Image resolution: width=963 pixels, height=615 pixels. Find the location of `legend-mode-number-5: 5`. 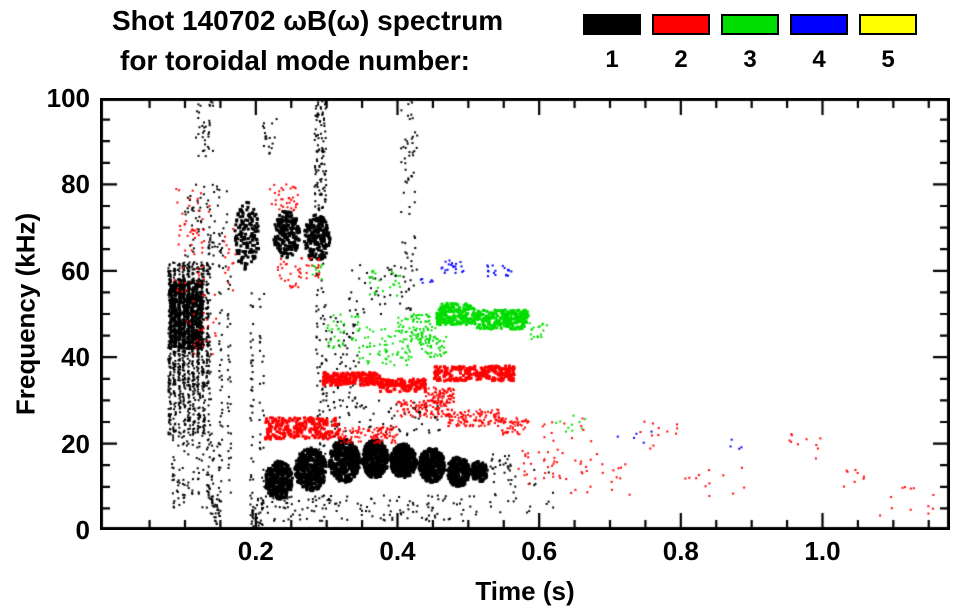

legend-mode-number-5: 5 is located at coordinates (888, 59).